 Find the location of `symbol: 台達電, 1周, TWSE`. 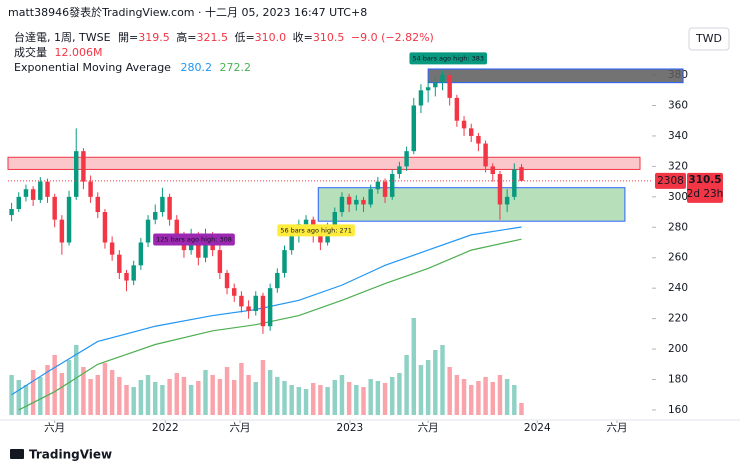

symbol: 台達電, 1周, TWSE is located at coordinates (62, 37).